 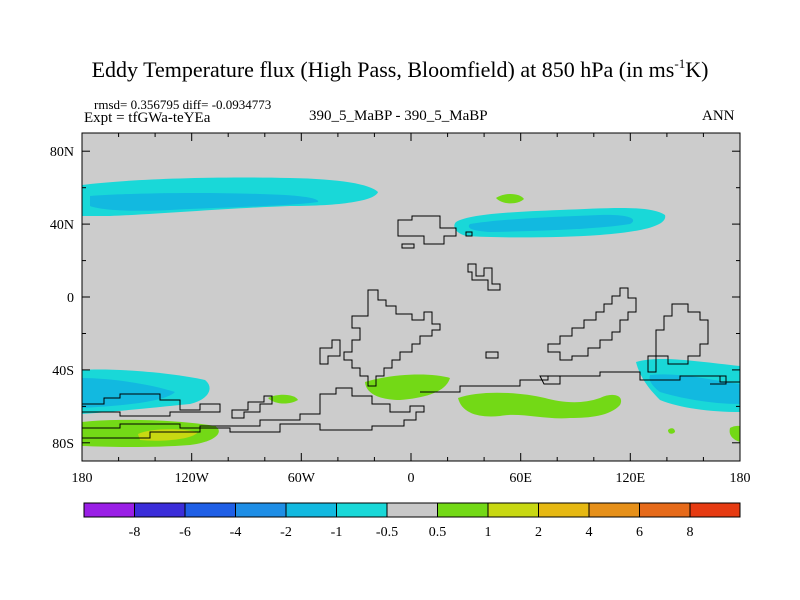 I want to click on chart-title-sup: -1, so click(x=680, y=63).